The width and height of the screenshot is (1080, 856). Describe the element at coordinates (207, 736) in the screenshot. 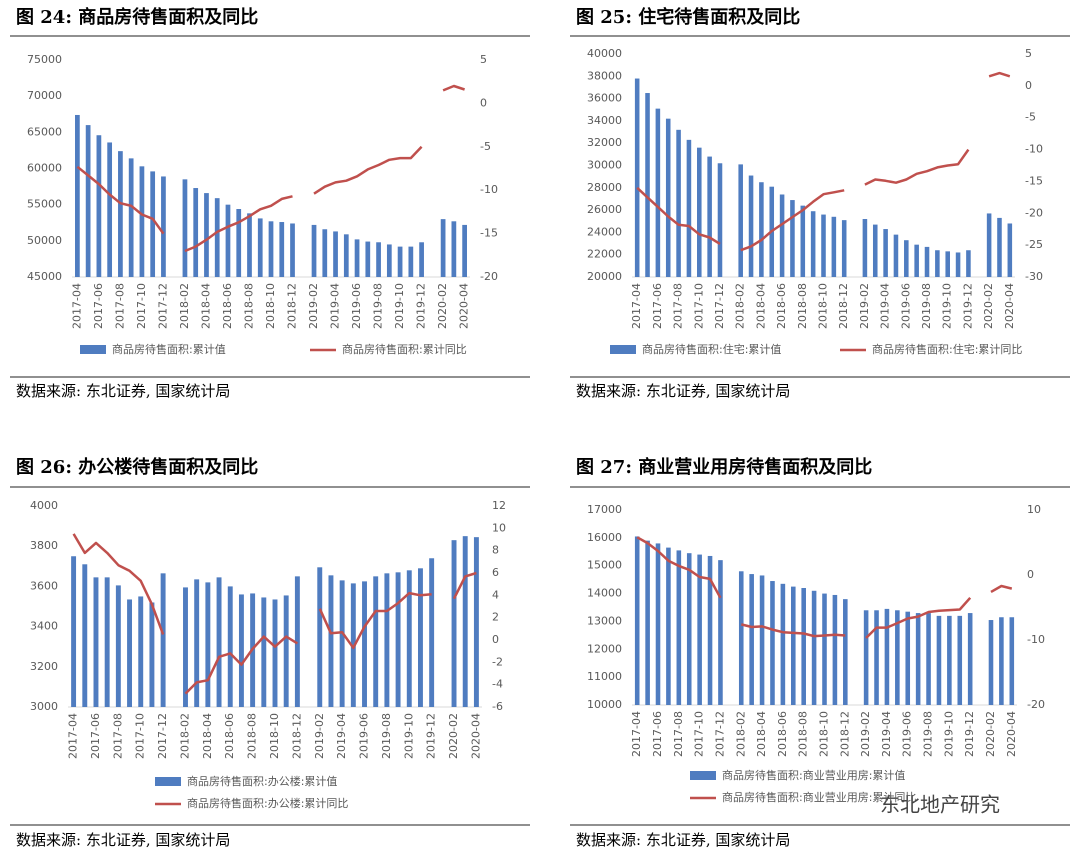

I see `x-tick-label: 2018-04` at that location.